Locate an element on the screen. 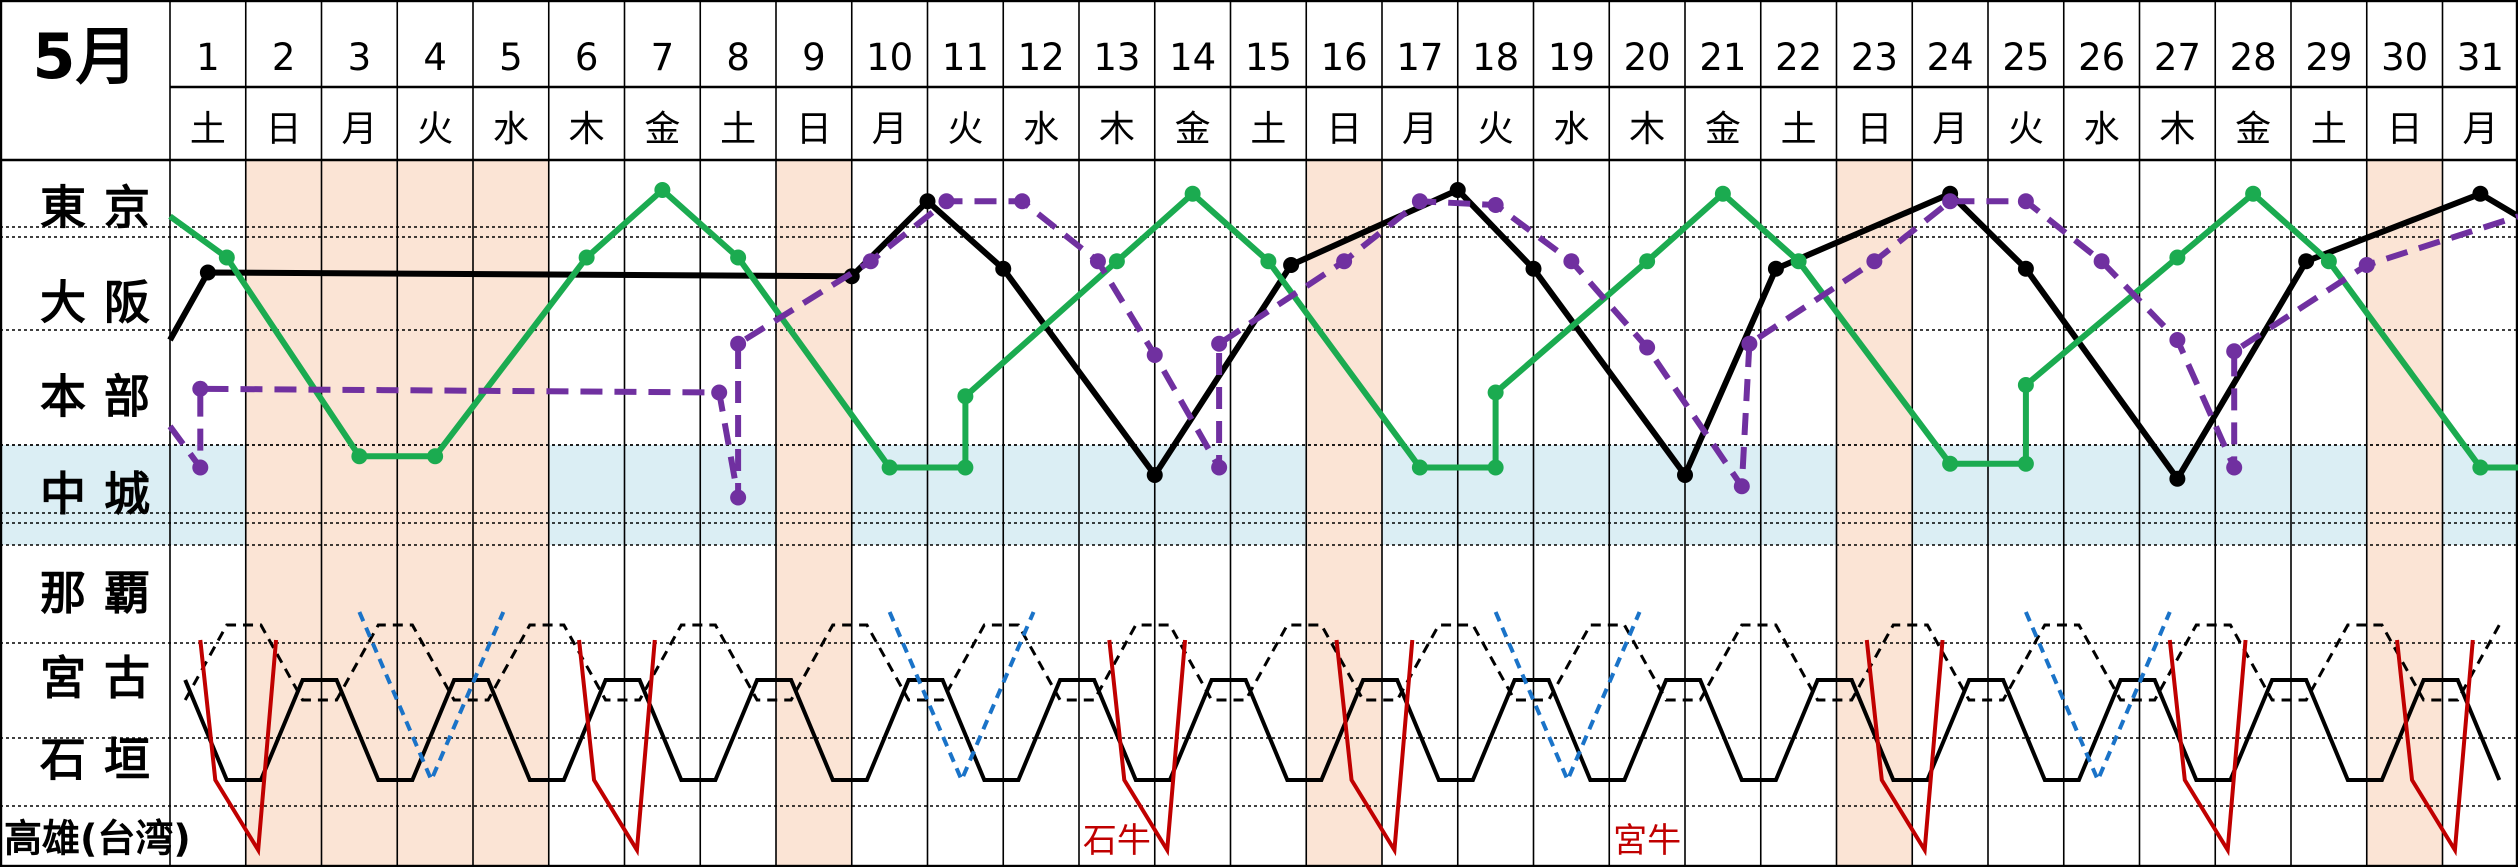 Image resolution: width=2518 pixels, height=867 pixels. day-number: 21 is located at coordinates (1722, 57).